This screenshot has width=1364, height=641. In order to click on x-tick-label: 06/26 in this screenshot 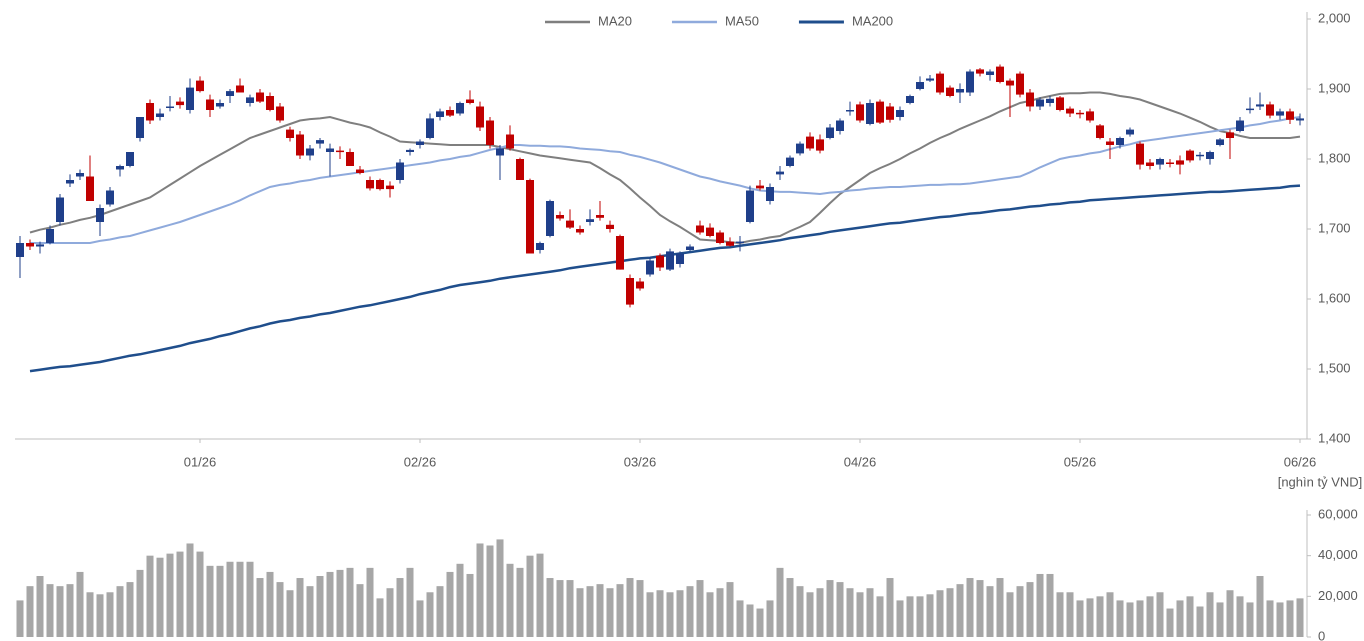, I will do `click(1300, 461)`.